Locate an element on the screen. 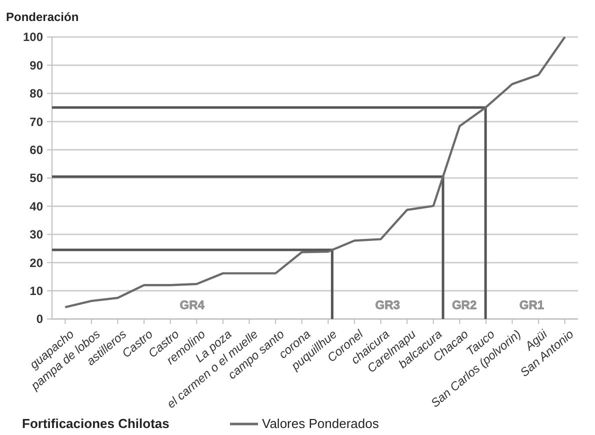 This screenshot has height=435, width=595. annotation: GR1 is located at coordinates (531, 305).